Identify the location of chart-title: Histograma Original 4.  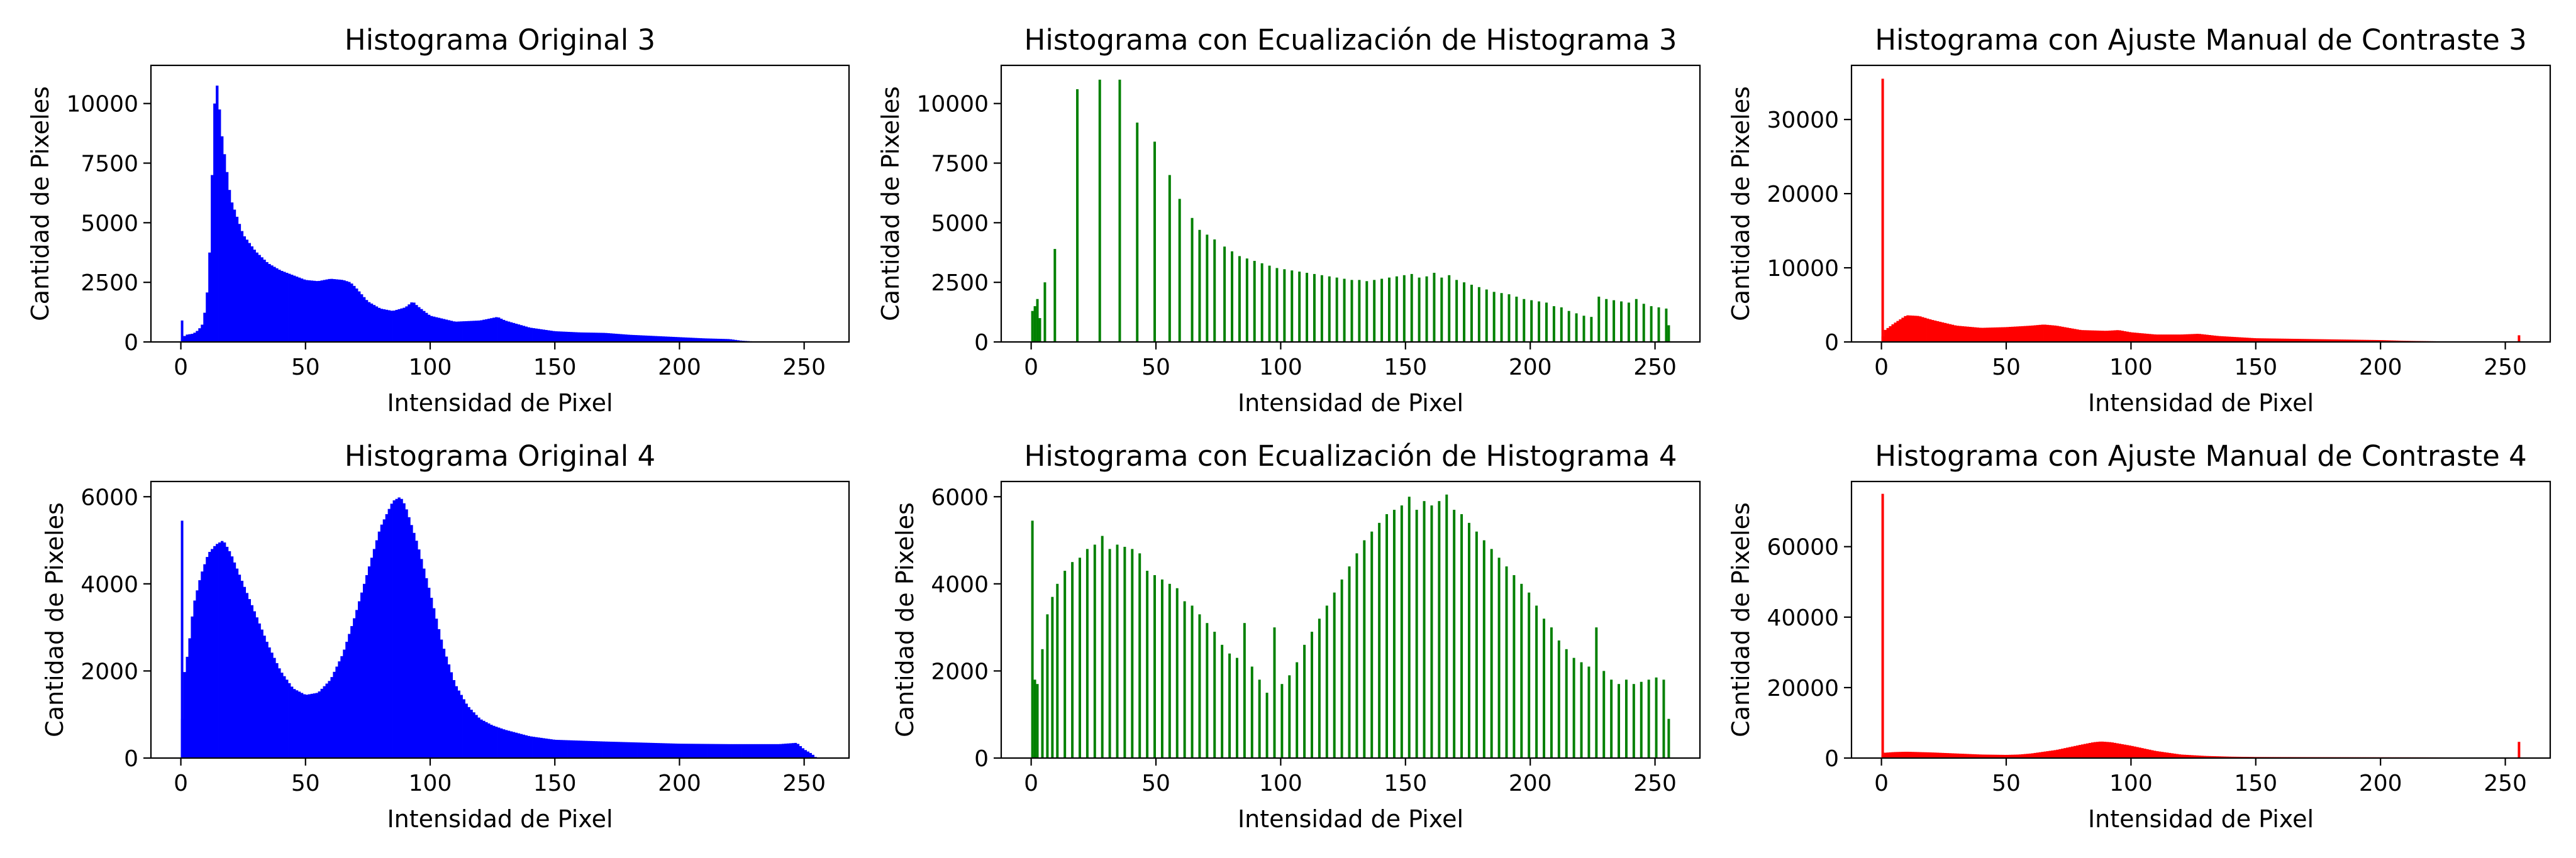
(500, 456).